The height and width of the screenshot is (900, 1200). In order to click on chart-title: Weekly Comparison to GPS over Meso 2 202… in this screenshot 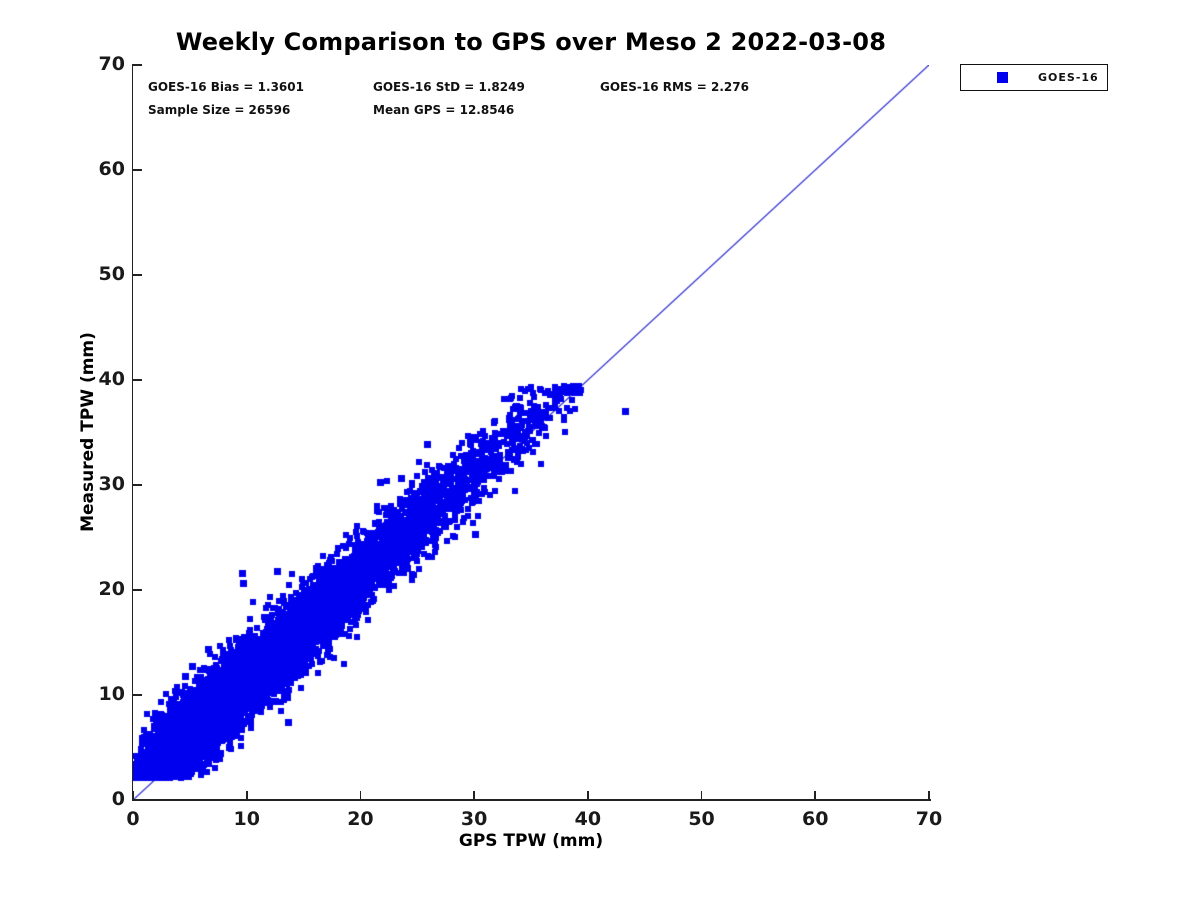, I will do `click(531, 42)`.